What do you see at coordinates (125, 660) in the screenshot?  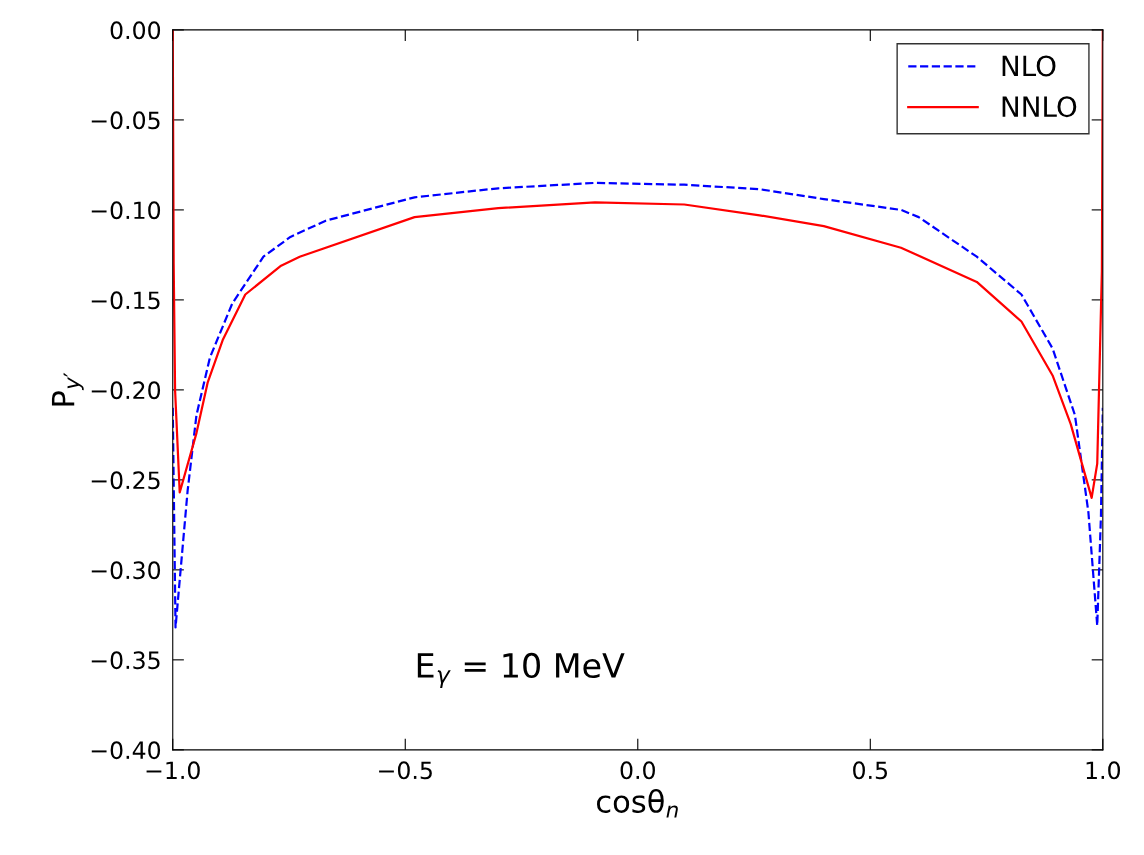 I see `y-tick-label: −0.35` at bounding box center [125, 660].